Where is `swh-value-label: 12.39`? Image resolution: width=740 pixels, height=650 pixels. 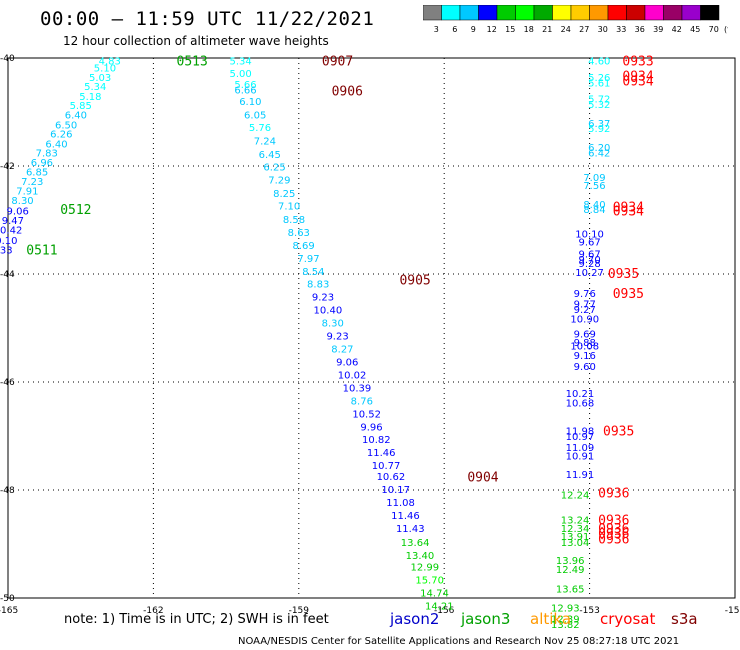
swh-value-label: 12.39 is located at coordinates (565, 620).